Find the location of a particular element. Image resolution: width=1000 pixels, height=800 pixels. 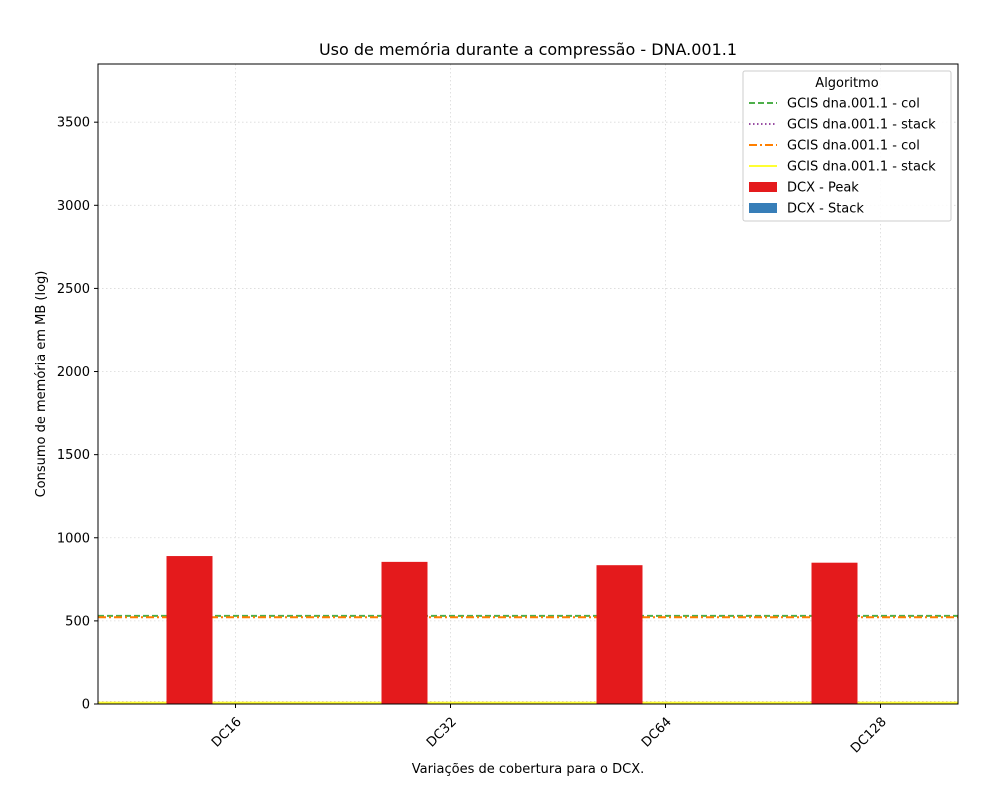

y-axis-label: Consumo de memória em MB (log) is located at coordinates (41, 384).